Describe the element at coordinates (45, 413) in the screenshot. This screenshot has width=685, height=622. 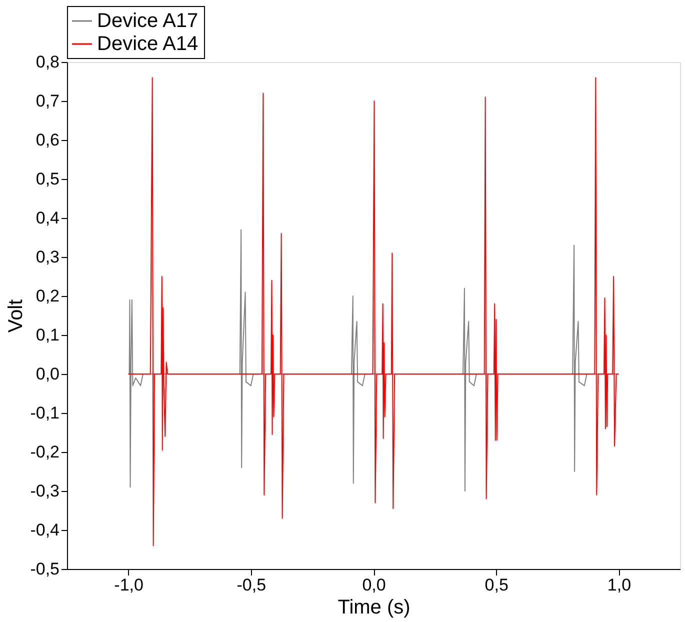
I see `y-tick-label: -0,1` at that location.